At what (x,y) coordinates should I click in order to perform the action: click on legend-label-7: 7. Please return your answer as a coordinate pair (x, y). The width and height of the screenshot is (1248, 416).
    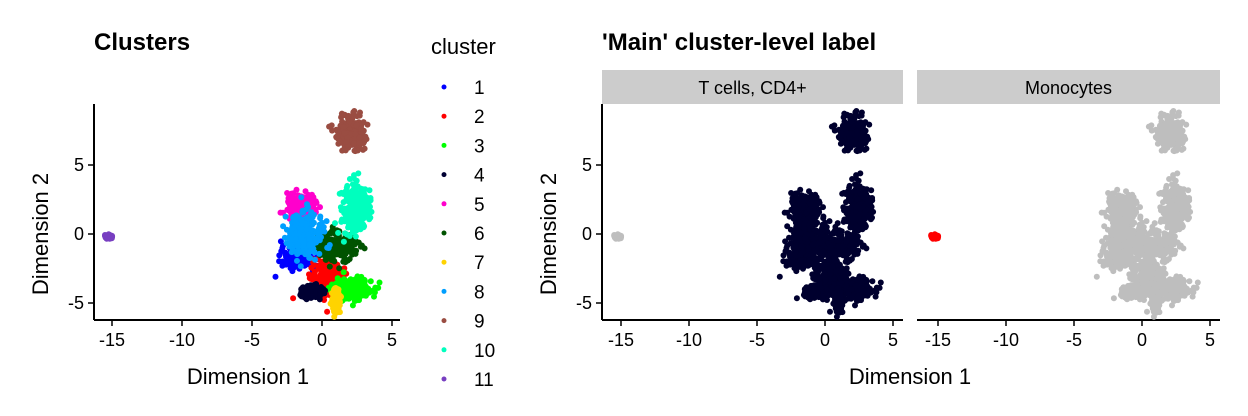
    Looking at the image, I should click on (479, 263).